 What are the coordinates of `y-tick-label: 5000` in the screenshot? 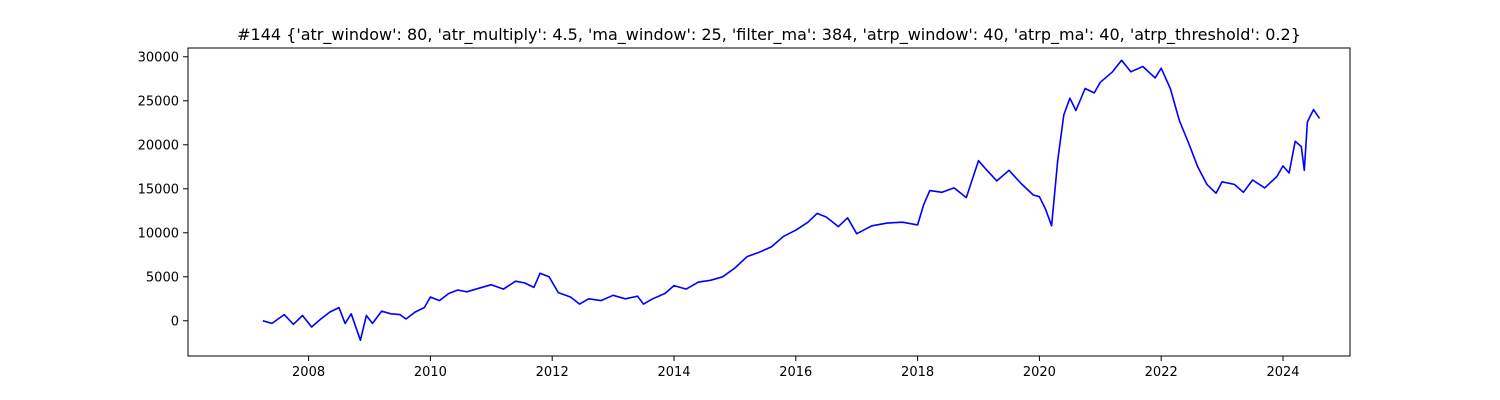 It's located at (162, 277).